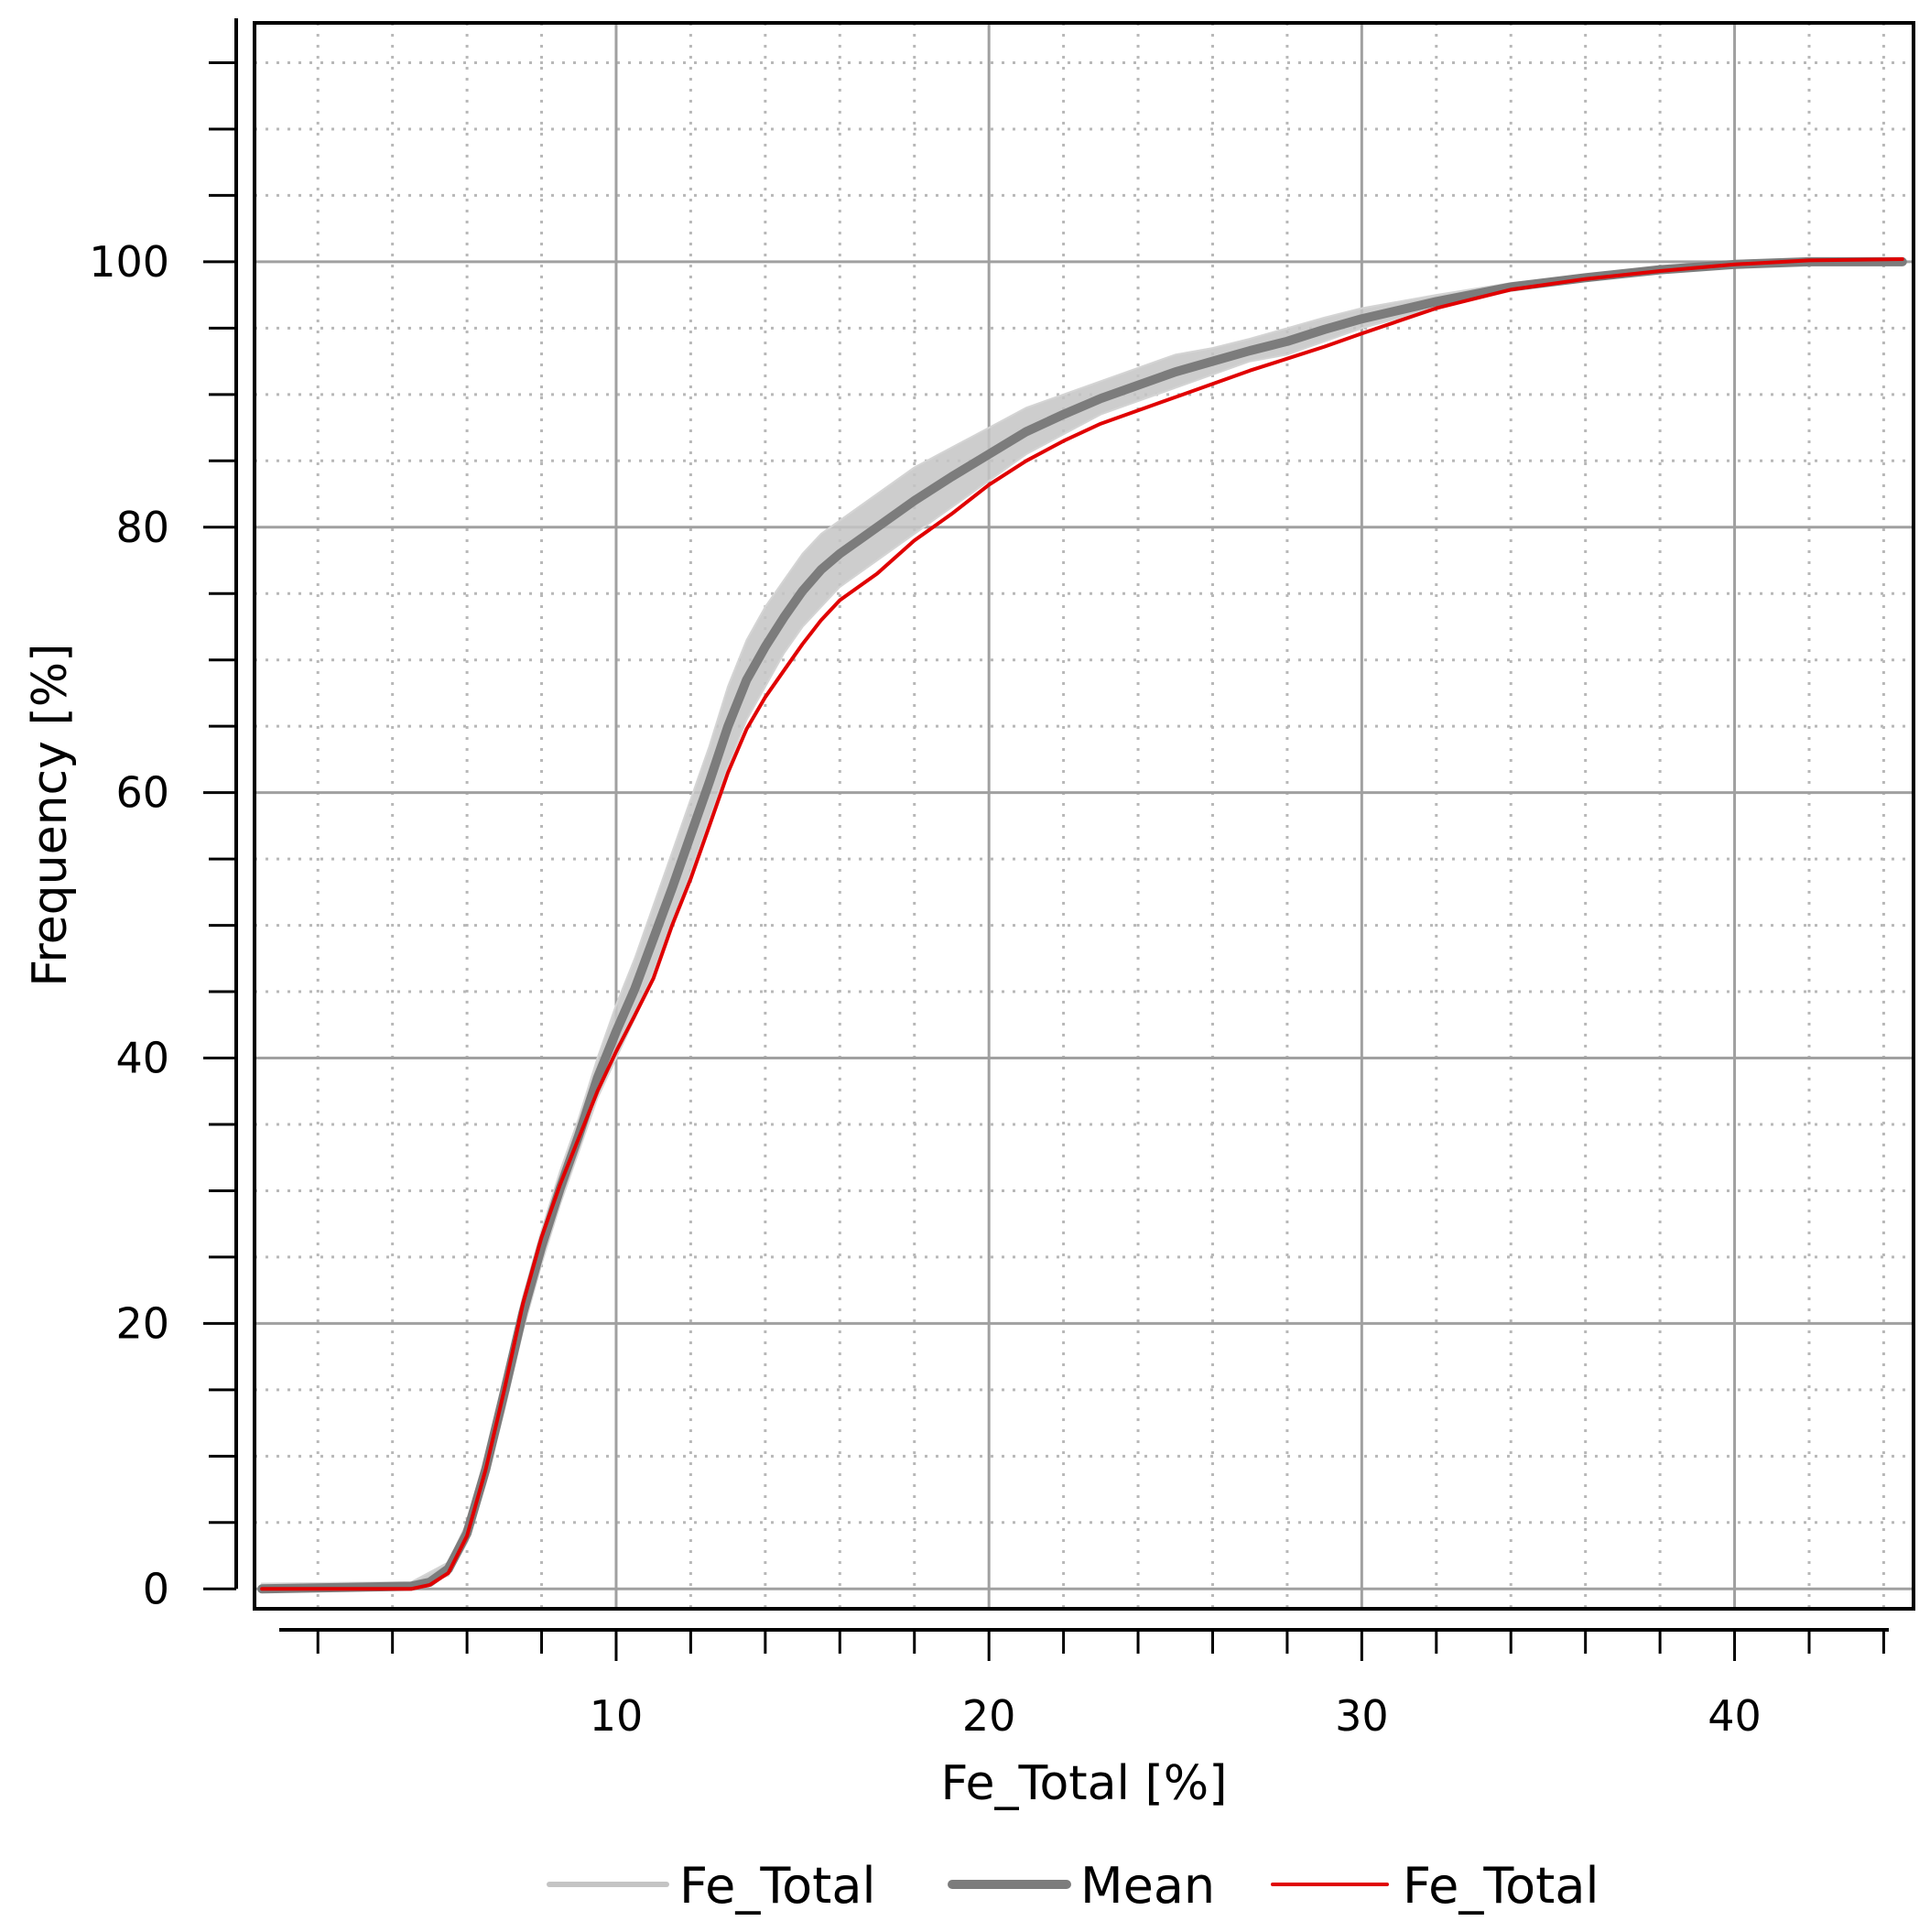  Describe the element at coordinates (1362, 1716) in the screenshot. I see `x-tick-label: 30` at that location.